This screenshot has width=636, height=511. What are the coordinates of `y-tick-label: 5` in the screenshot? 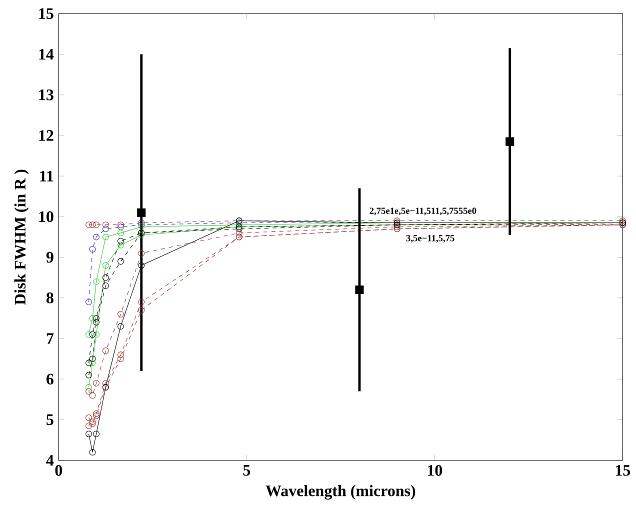 It's located at (50, 420).